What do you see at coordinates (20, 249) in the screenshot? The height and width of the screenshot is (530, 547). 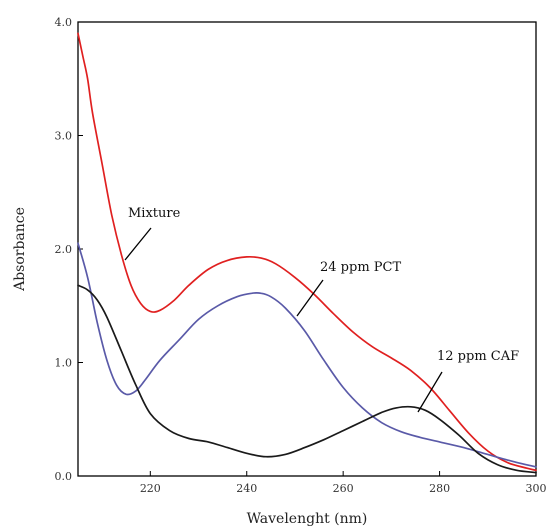 I see `y-axis-title: Absorbance` at bounding box center [20, 249].